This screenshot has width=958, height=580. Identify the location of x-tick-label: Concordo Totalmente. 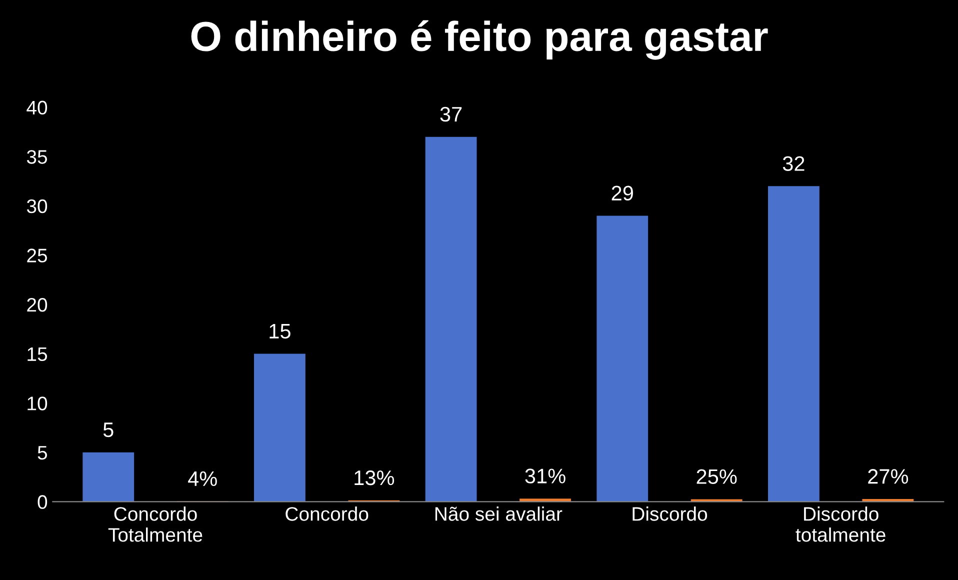
(155, 524).